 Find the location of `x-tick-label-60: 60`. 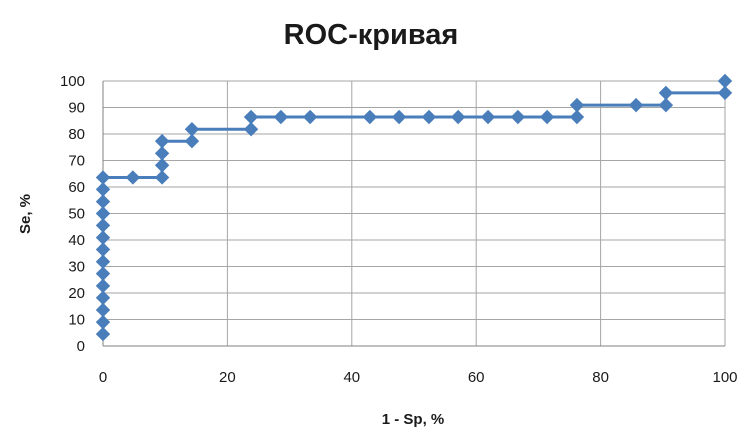

x-tick-label-60: 60 is located at coordinates (476, 377).